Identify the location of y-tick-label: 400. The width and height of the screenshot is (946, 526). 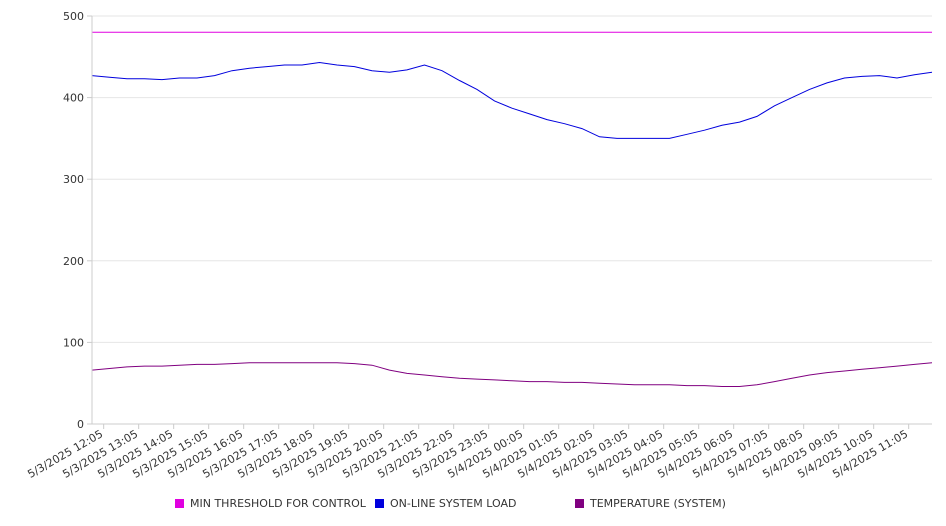
(73, 98).